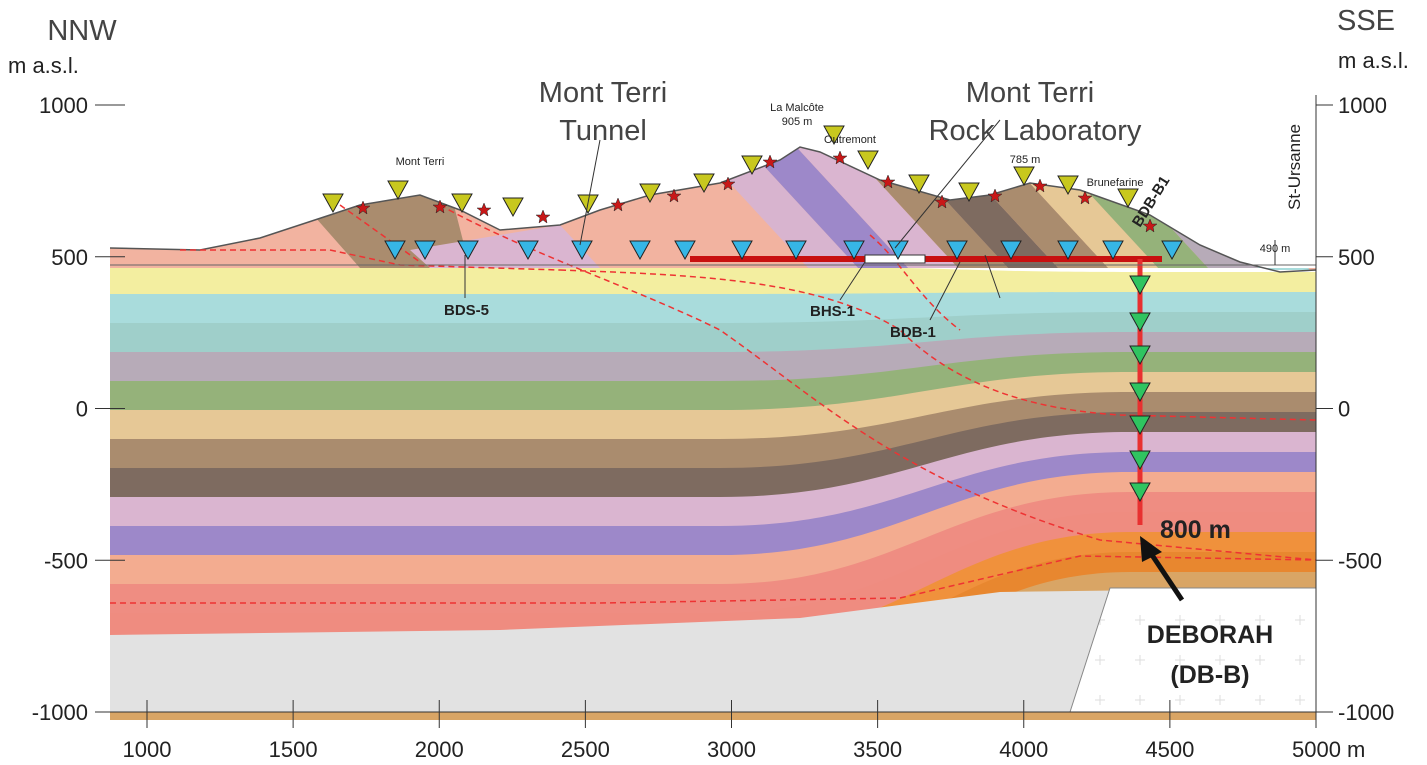 This screenshot has width=1427, height=765. Describe the element at coordinates (1151, 549) in the screenshot. I see `arrow-head` at that location.